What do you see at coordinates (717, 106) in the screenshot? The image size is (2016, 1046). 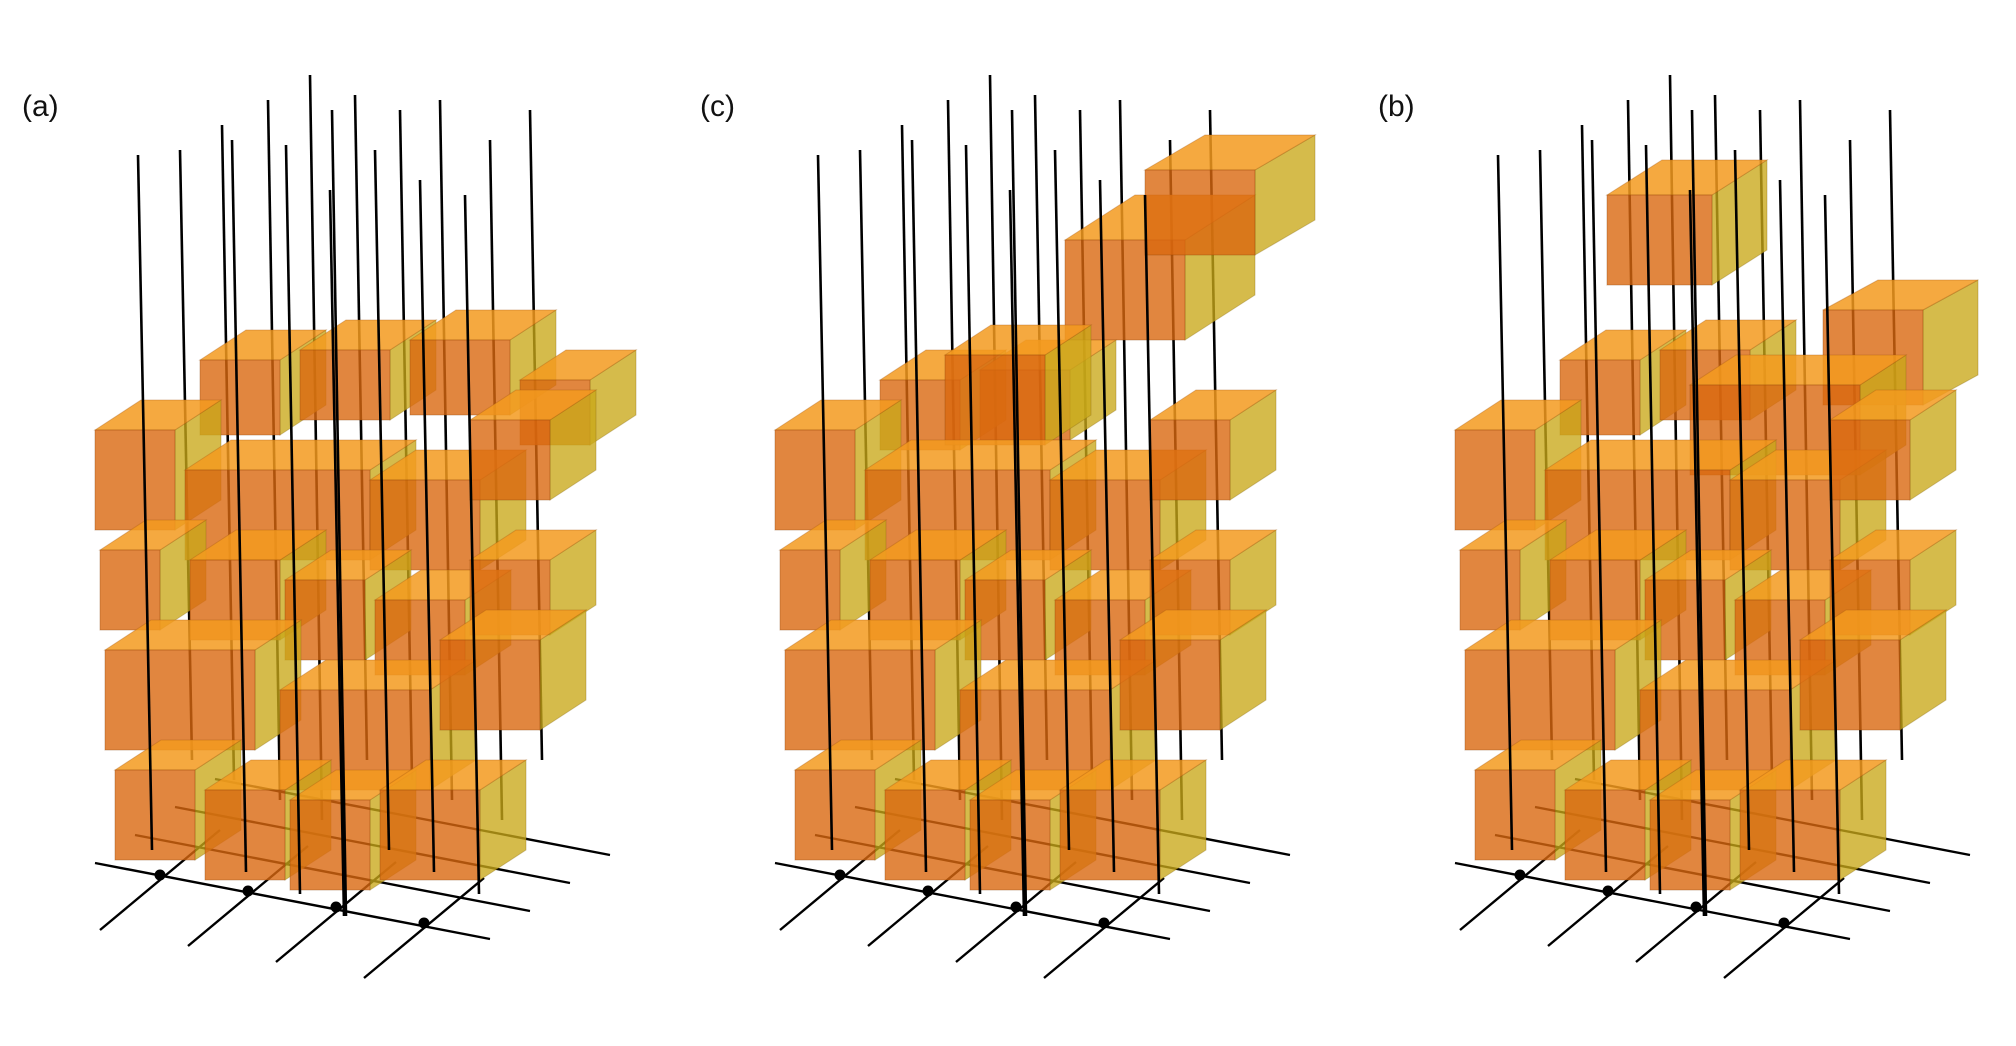 I see `panel-c-label: (c)` at bounding box center [717, 106].